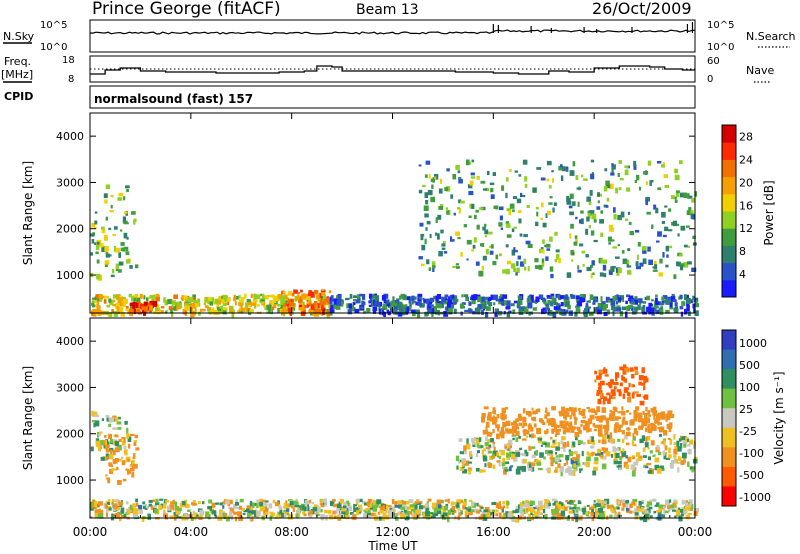 This screenshot has width=800, height=554. What do you see at coordinates (729, 340) in the screenshot?
I see `velocity-colorbar-swatch` at bounding box center [729, 340].